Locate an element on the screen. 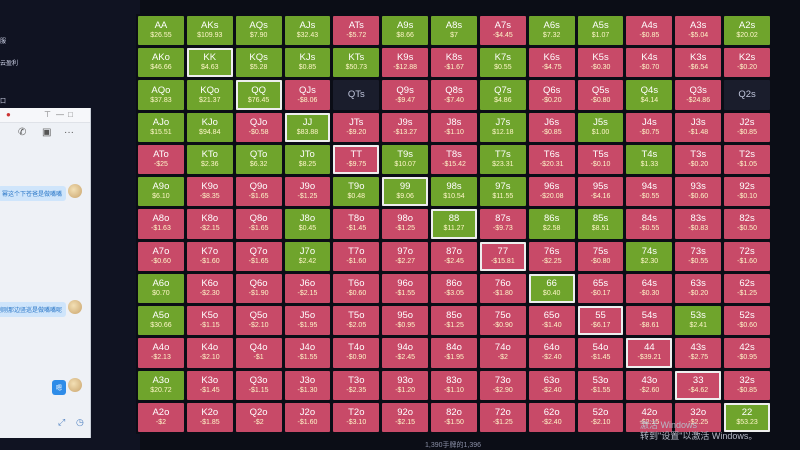 This screenshot has height=450, width=800. hand-cell: 96s -$20.08 is located at coordinates (551, 192).